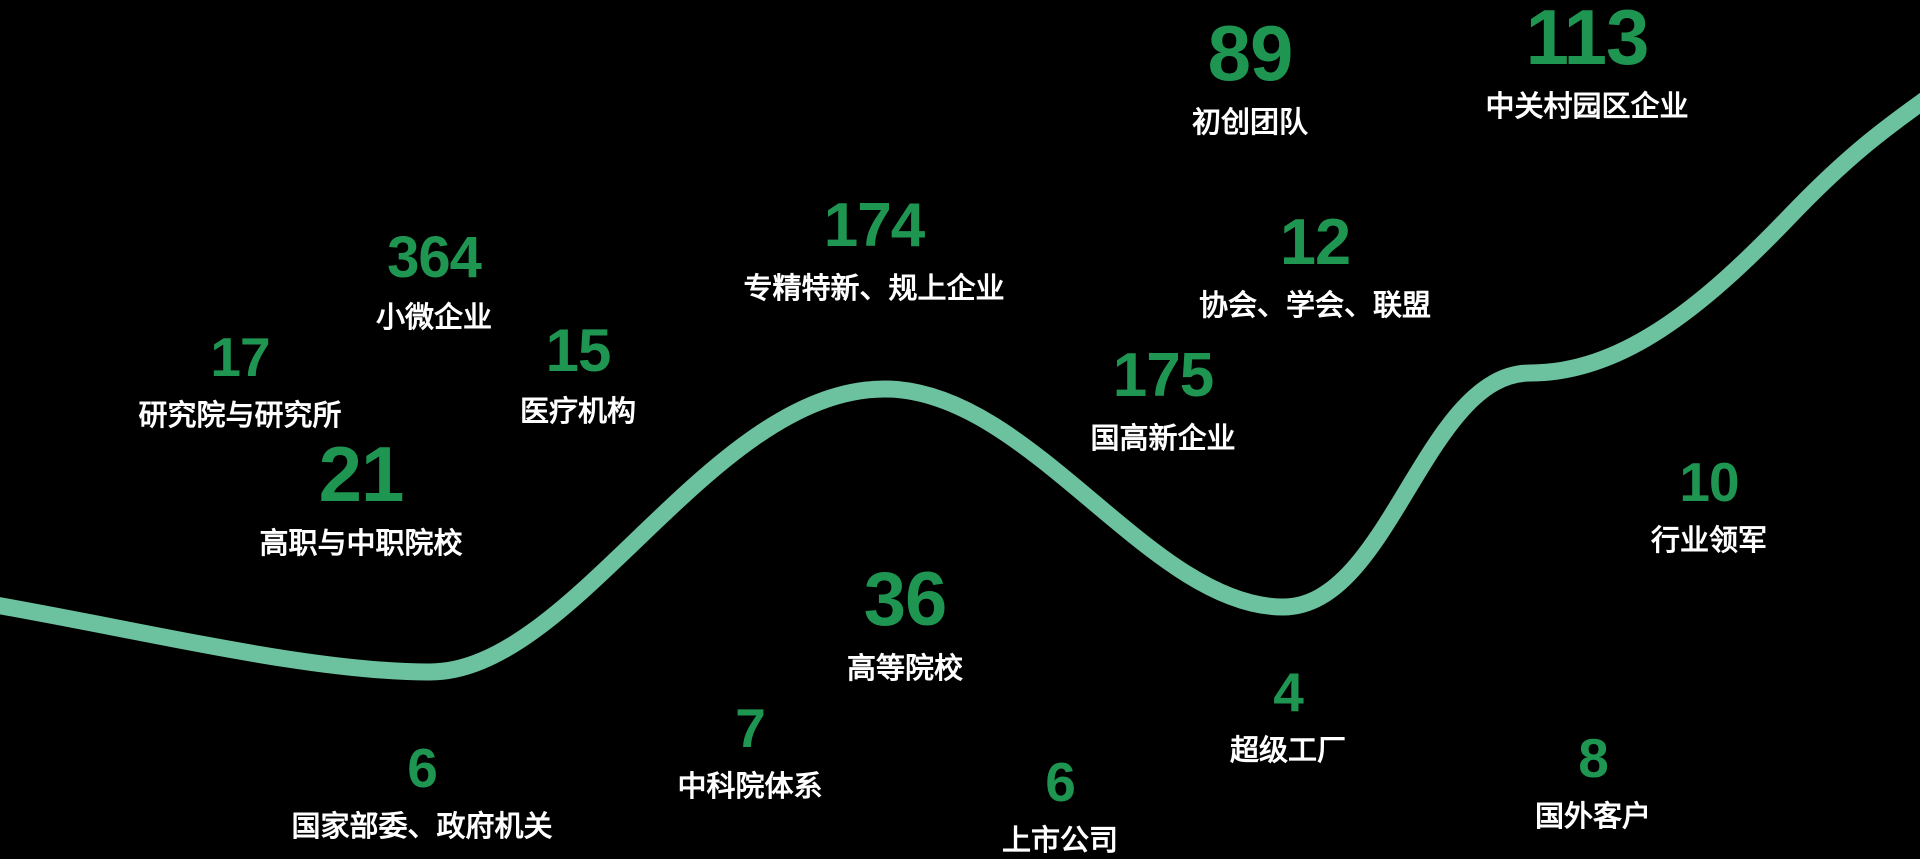 Image resolution: width=1920 pixels, height=859 pixels. Describe the element at coordinates (240, 357) in the screenshot. I see `stat-value: 17` at that location.